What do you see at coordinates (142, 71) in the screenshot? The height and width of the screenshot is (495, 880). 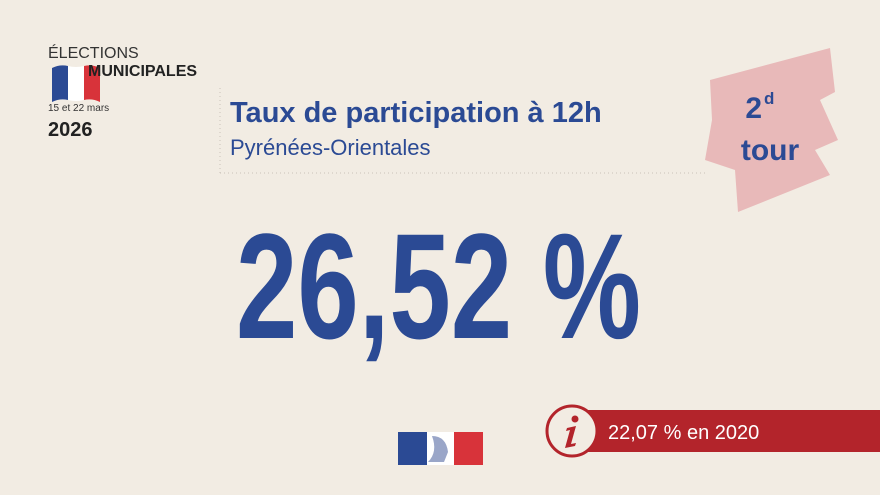 I see `logo-line2: MUNICIPALES` at bounding box center [142, 71].